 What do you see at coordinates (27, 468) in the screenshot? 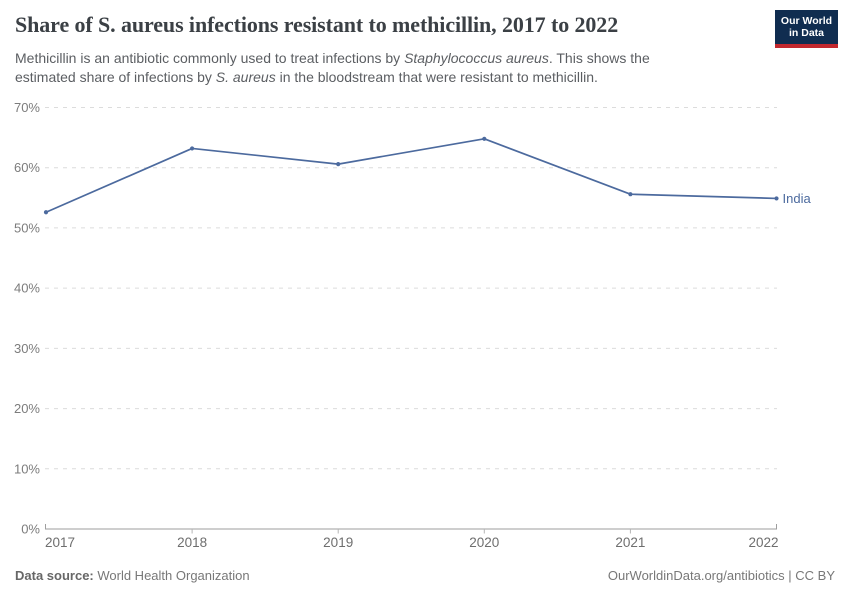
I see `y-tick-label: 10%` at bounding box center [27, 468].